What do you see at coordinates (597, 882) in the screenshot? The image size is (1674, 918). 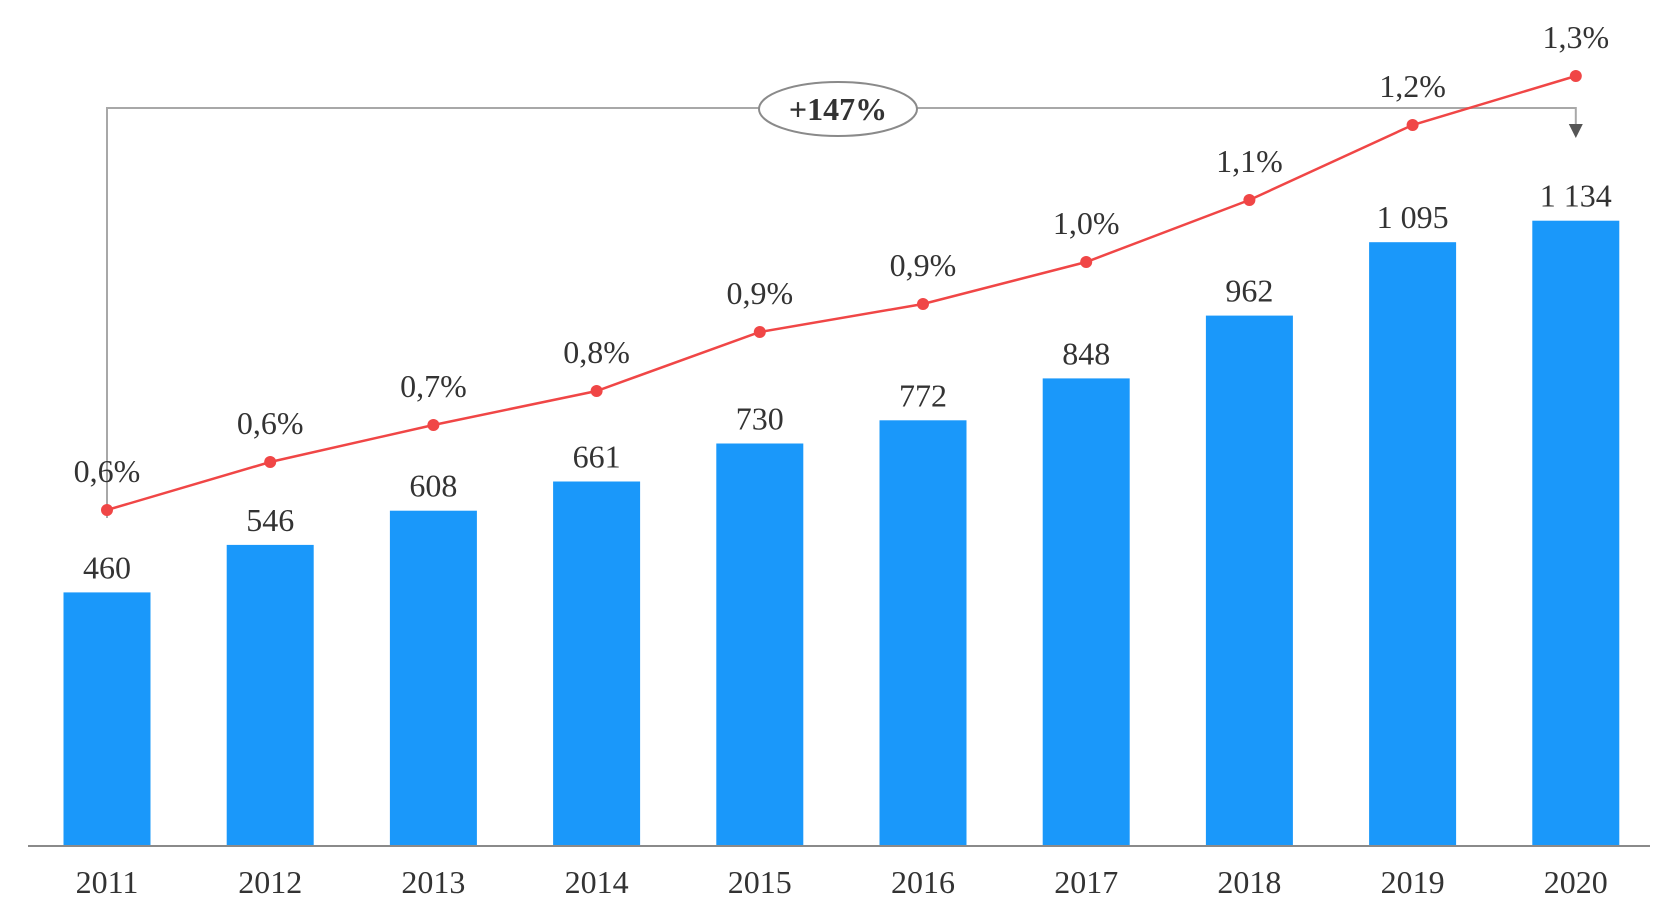 I see `x-tick-label-2014: 2014` at bounding box center [597, 882].